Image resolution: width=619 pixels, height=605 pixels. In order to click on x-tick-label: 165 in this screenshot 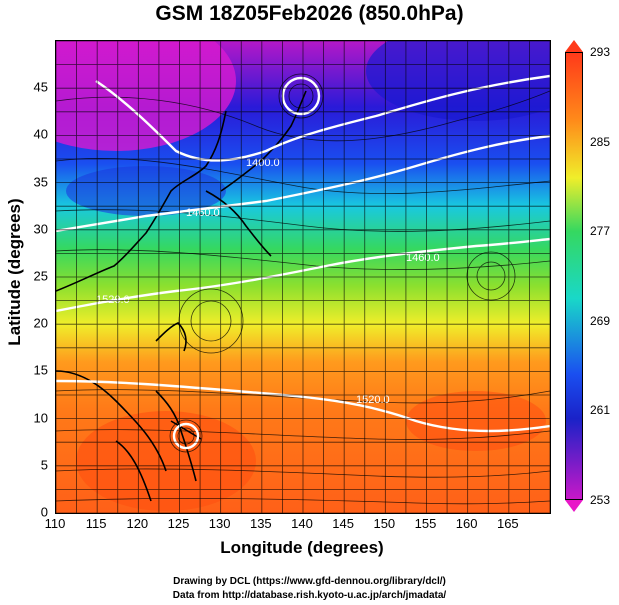, I will do `click(507, 523)`.